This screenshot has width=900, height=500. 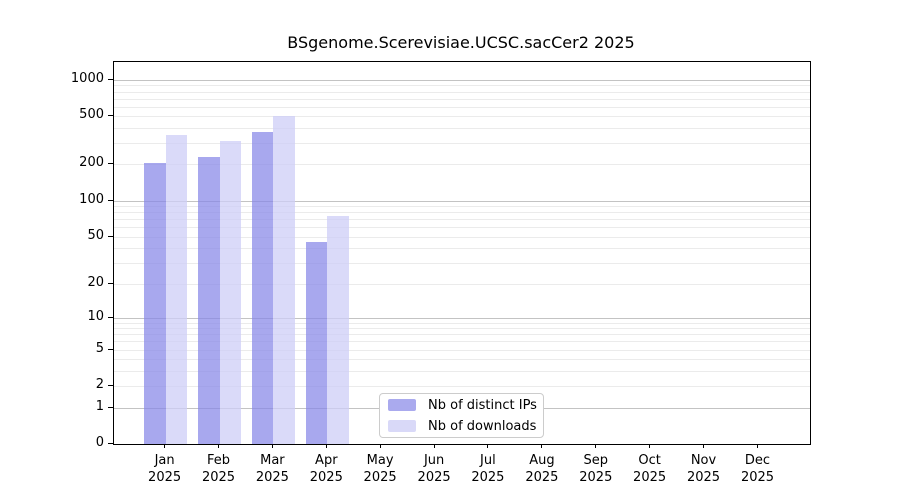 I want to click on x-tick-label-jun: Jun 2025, so click(x=434, y=469).